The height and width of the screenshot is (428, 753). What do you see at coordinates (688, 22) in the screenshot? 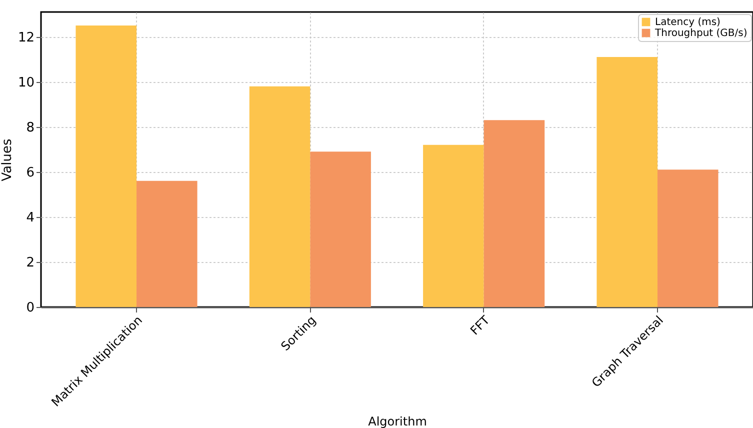
I see `legend-label: Latency (ms)` at bounding box center [688, 22].